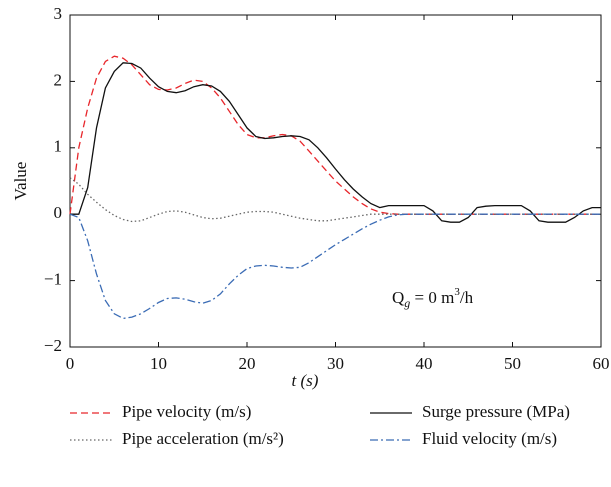 Image resolution: width=611 pixels, height=487 pixels. Describe the element at coordinates (203, 438) in the screenshot. I see `legend-label: Pipe acceleration (m/s²)` at that location.